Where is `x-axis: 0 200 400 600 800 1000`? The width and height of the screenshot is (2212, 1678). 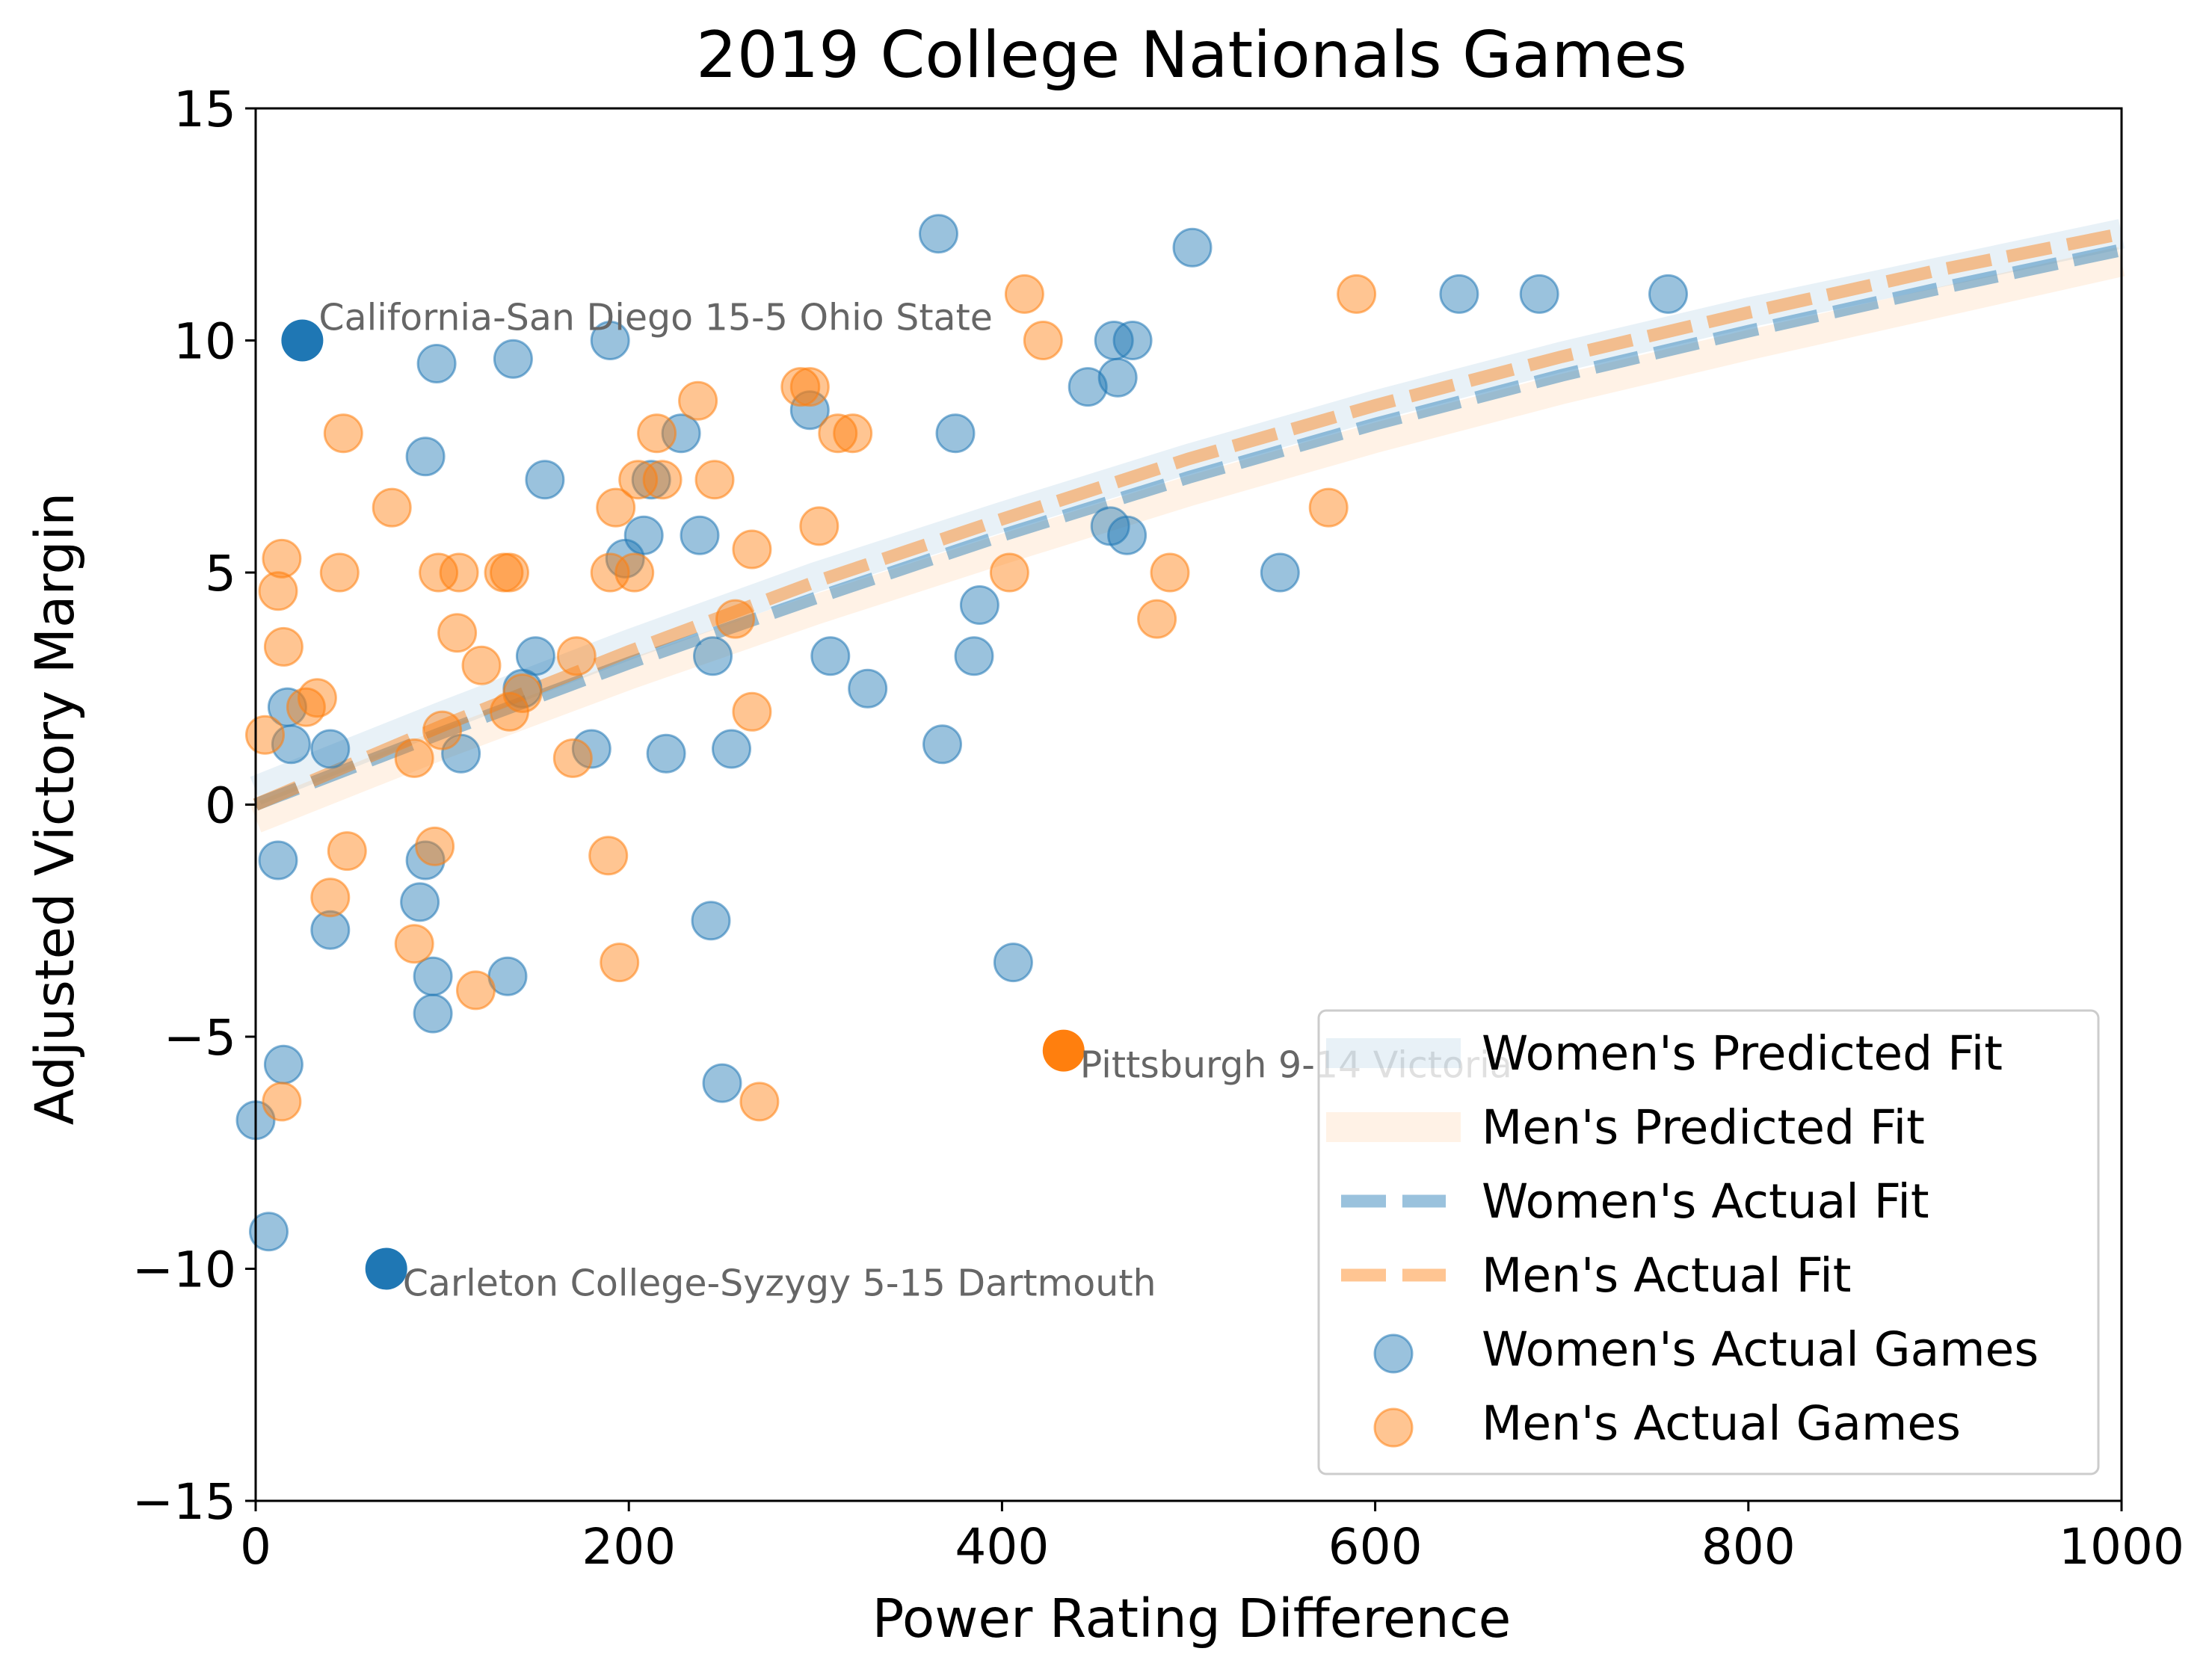
x-axis: 0 200 400 600 800 1000 is located at coordinates (1212, 1538).